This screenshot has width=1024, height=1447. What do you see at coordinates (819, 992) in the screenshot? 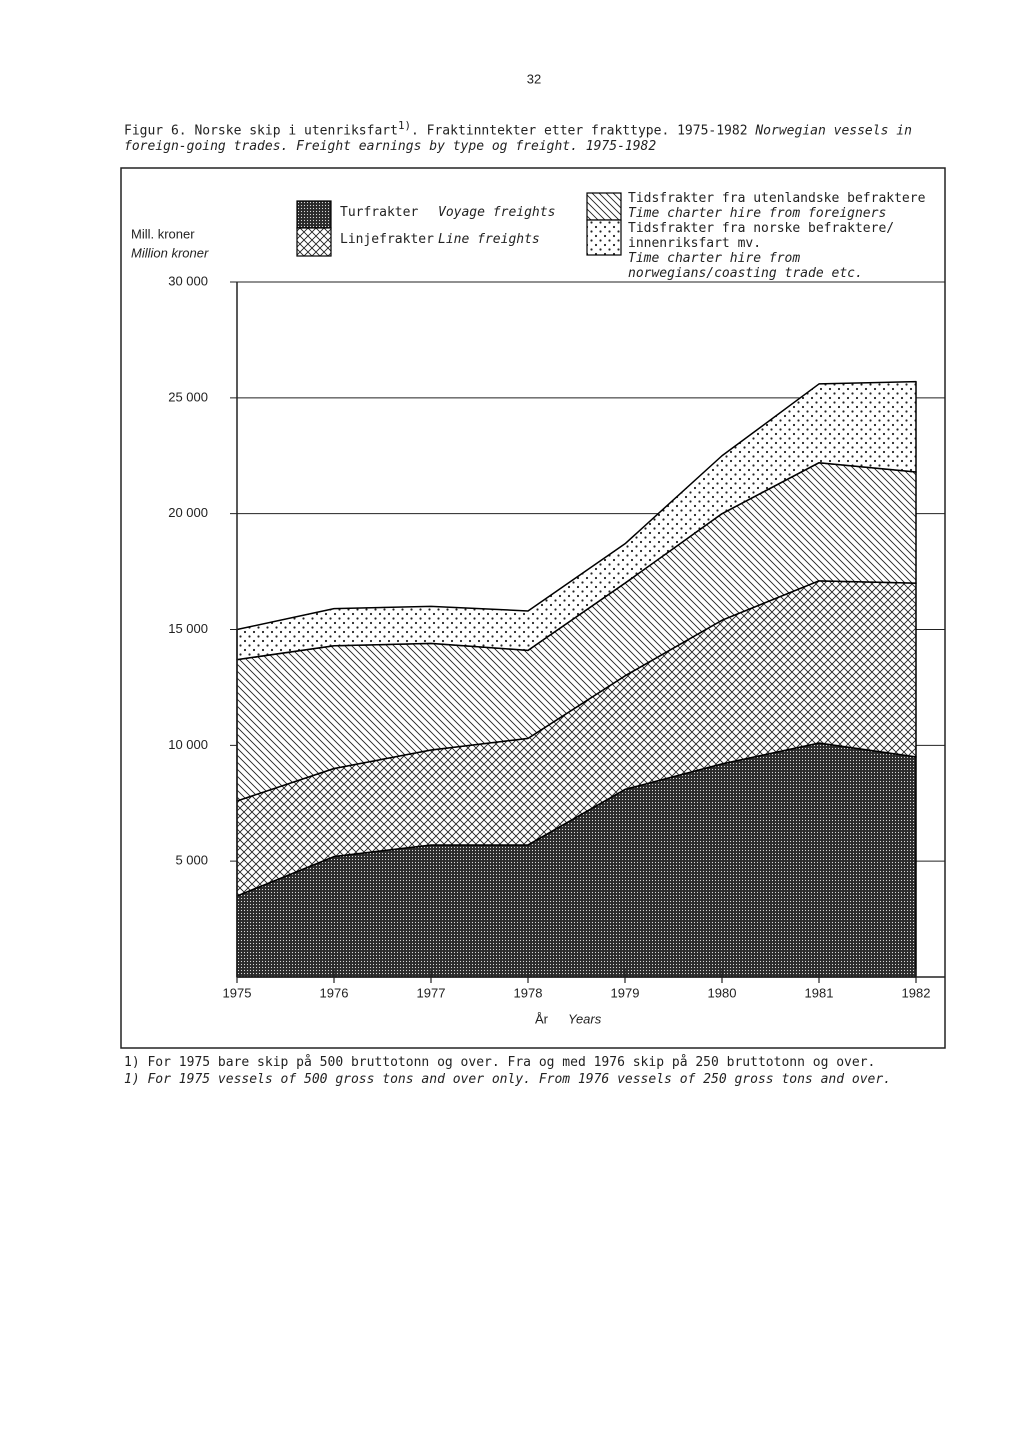
I see `x-tick-label: 1981` at bounding box center [819, 992].